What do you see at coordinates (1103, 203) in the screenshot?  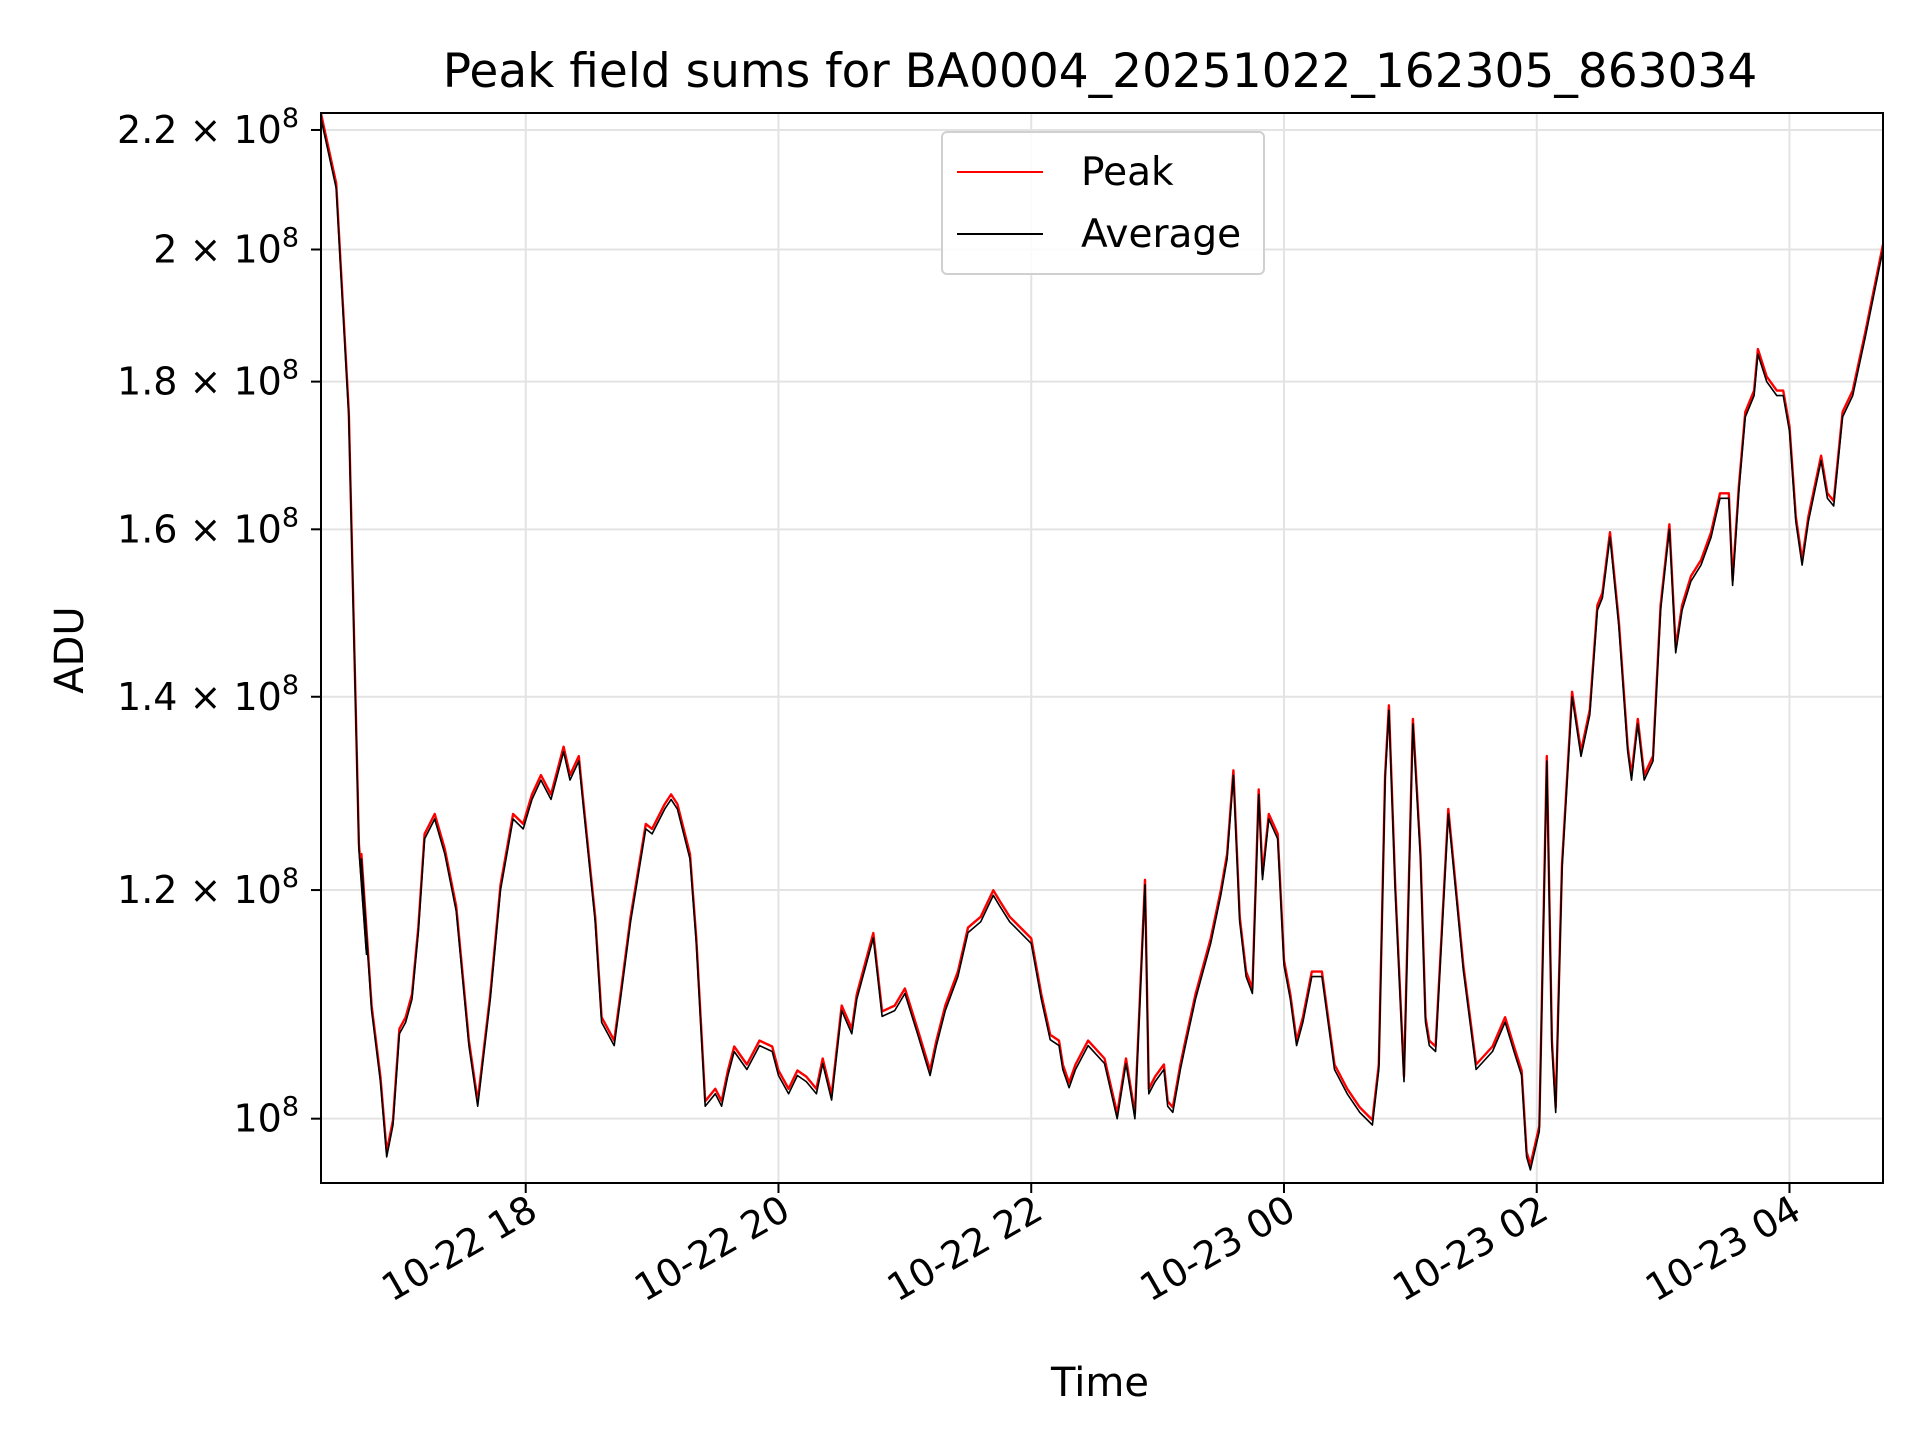 I see `legend: Peak Average` at bounding box center [1103, 203].